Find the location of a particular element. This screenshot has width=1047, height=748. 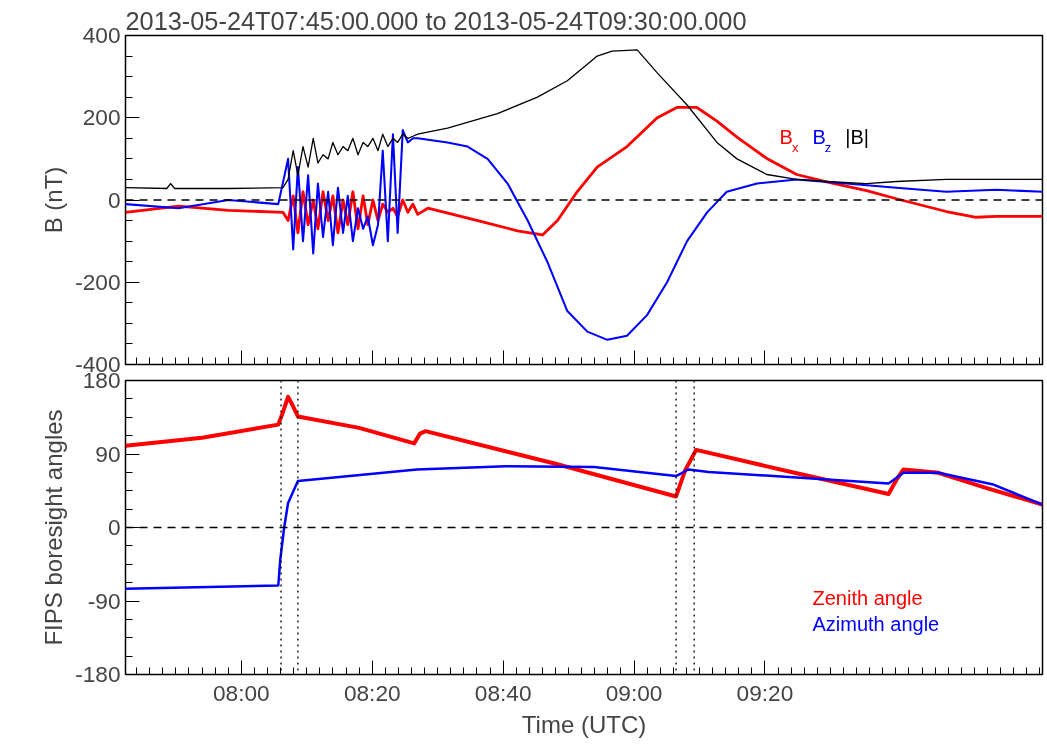

series-label: |B| is located at coordinates (857, 136).